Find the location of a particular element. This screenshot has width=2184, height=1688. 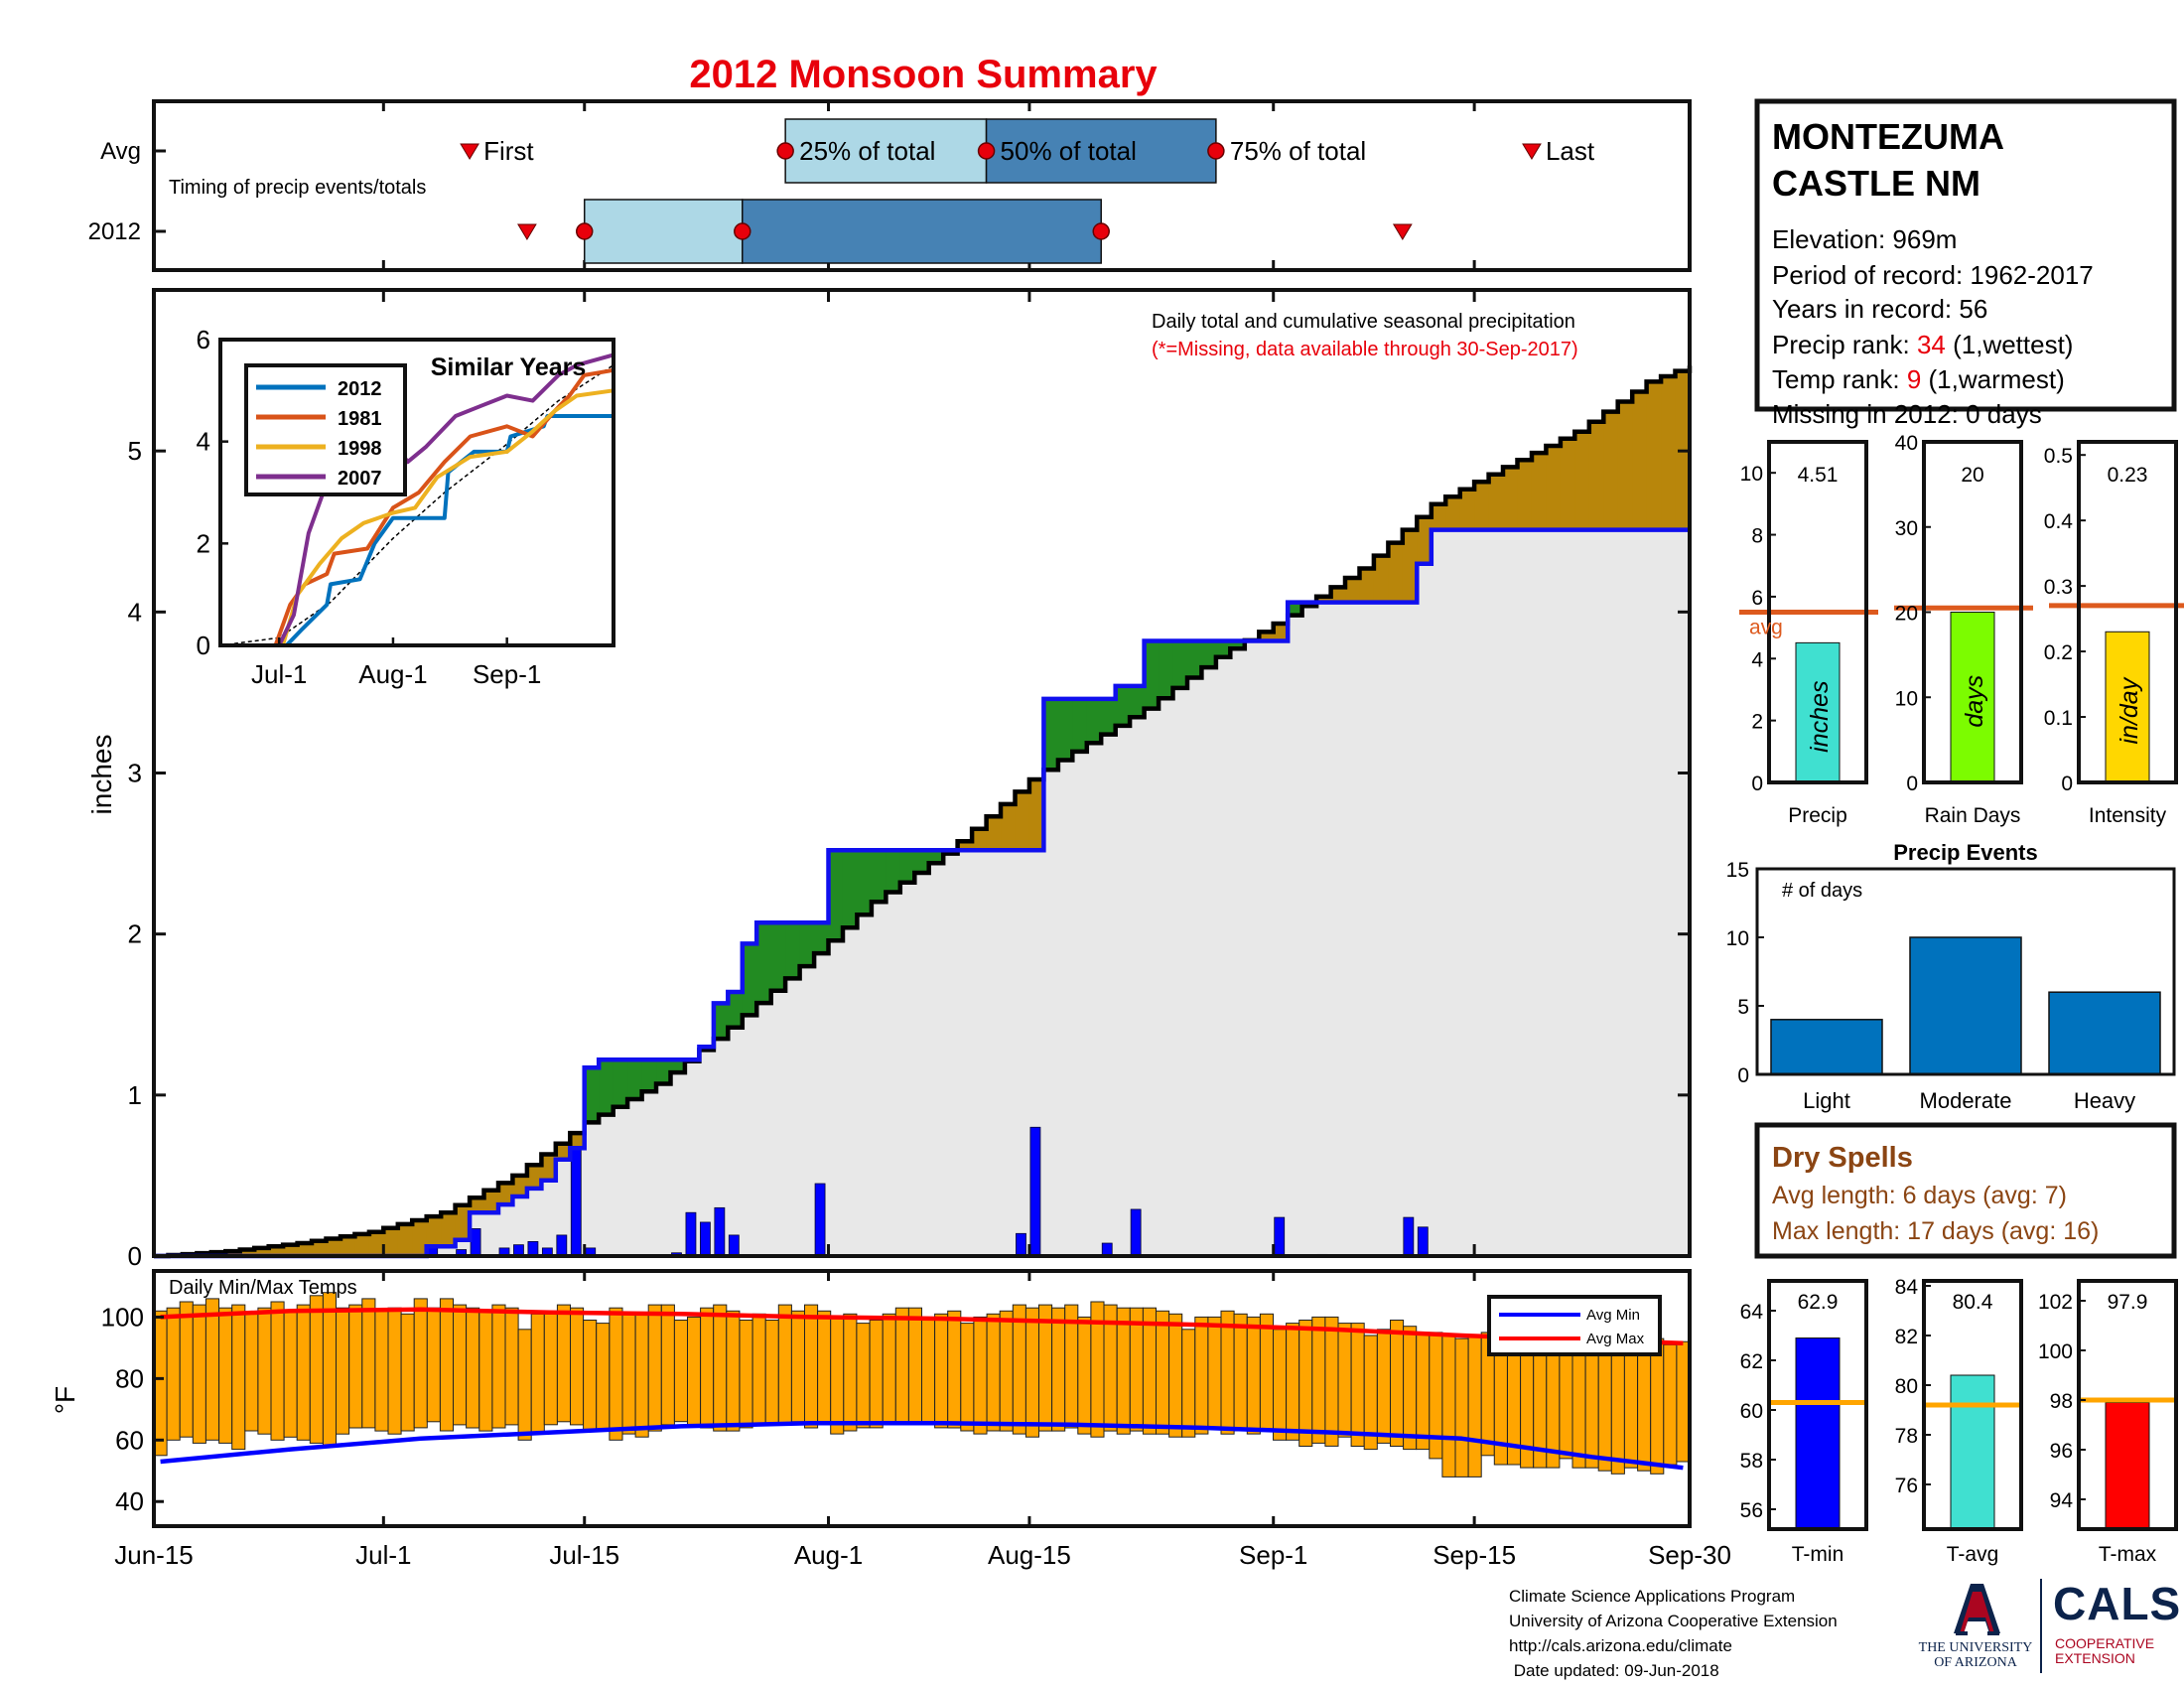

date-axis-label: Sep-30 is located at coordinates (1689, 1555).